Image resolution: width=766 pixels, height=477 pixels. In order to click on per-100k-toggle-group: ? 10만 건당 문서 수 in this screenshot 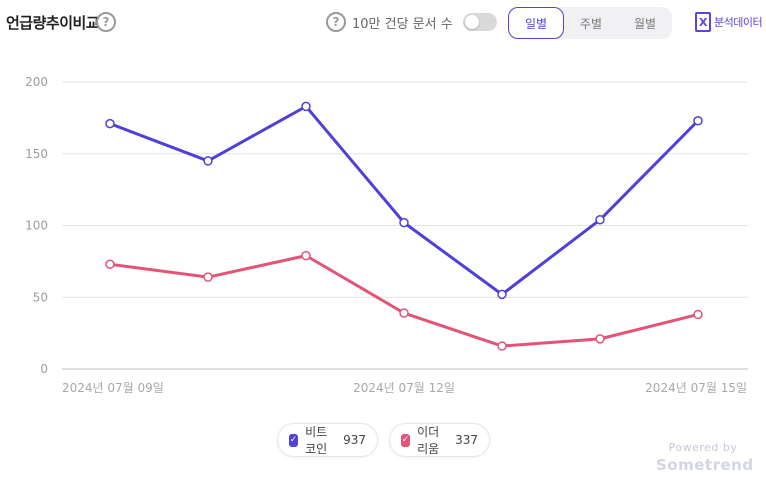, I will do `click(411, 22)`.